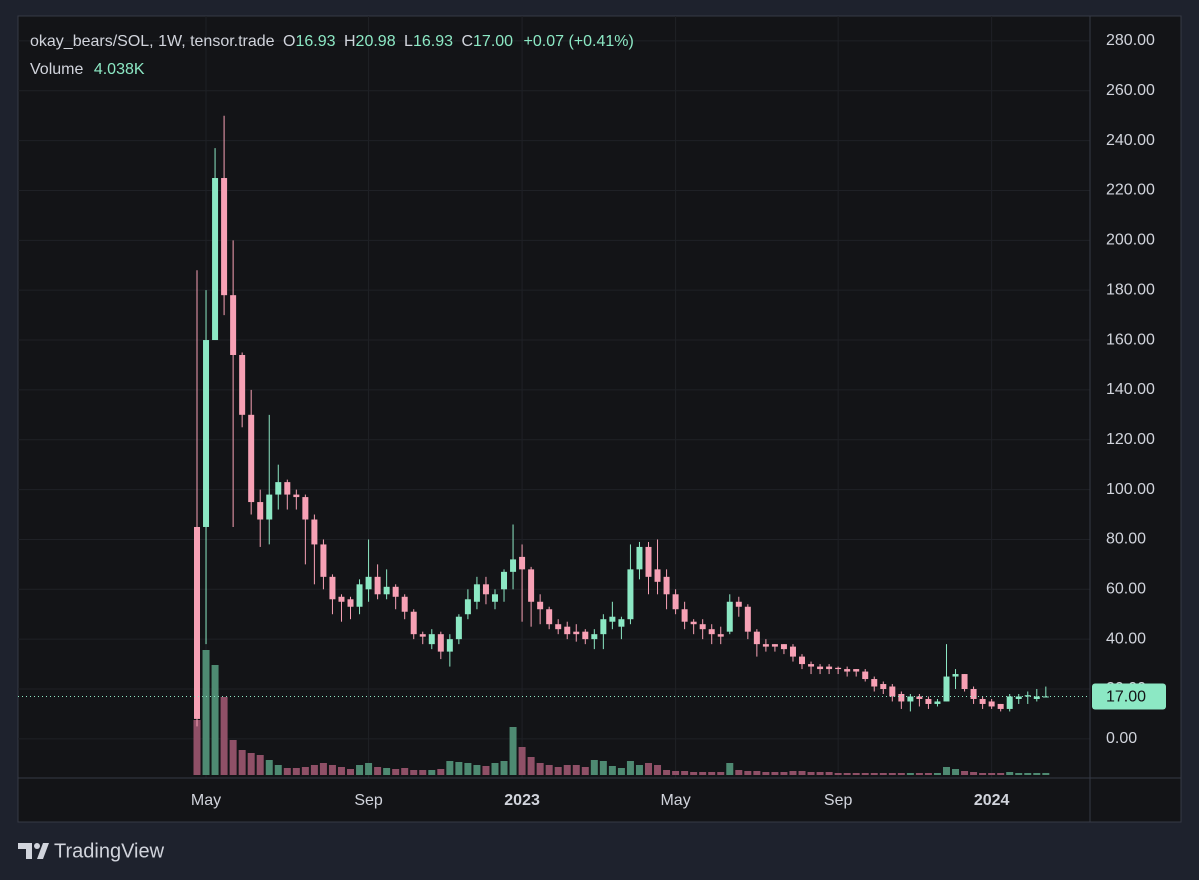  Describe the element at coordinates (315, 41) in the screenshot. I see `o-value: 16.93` at that location.